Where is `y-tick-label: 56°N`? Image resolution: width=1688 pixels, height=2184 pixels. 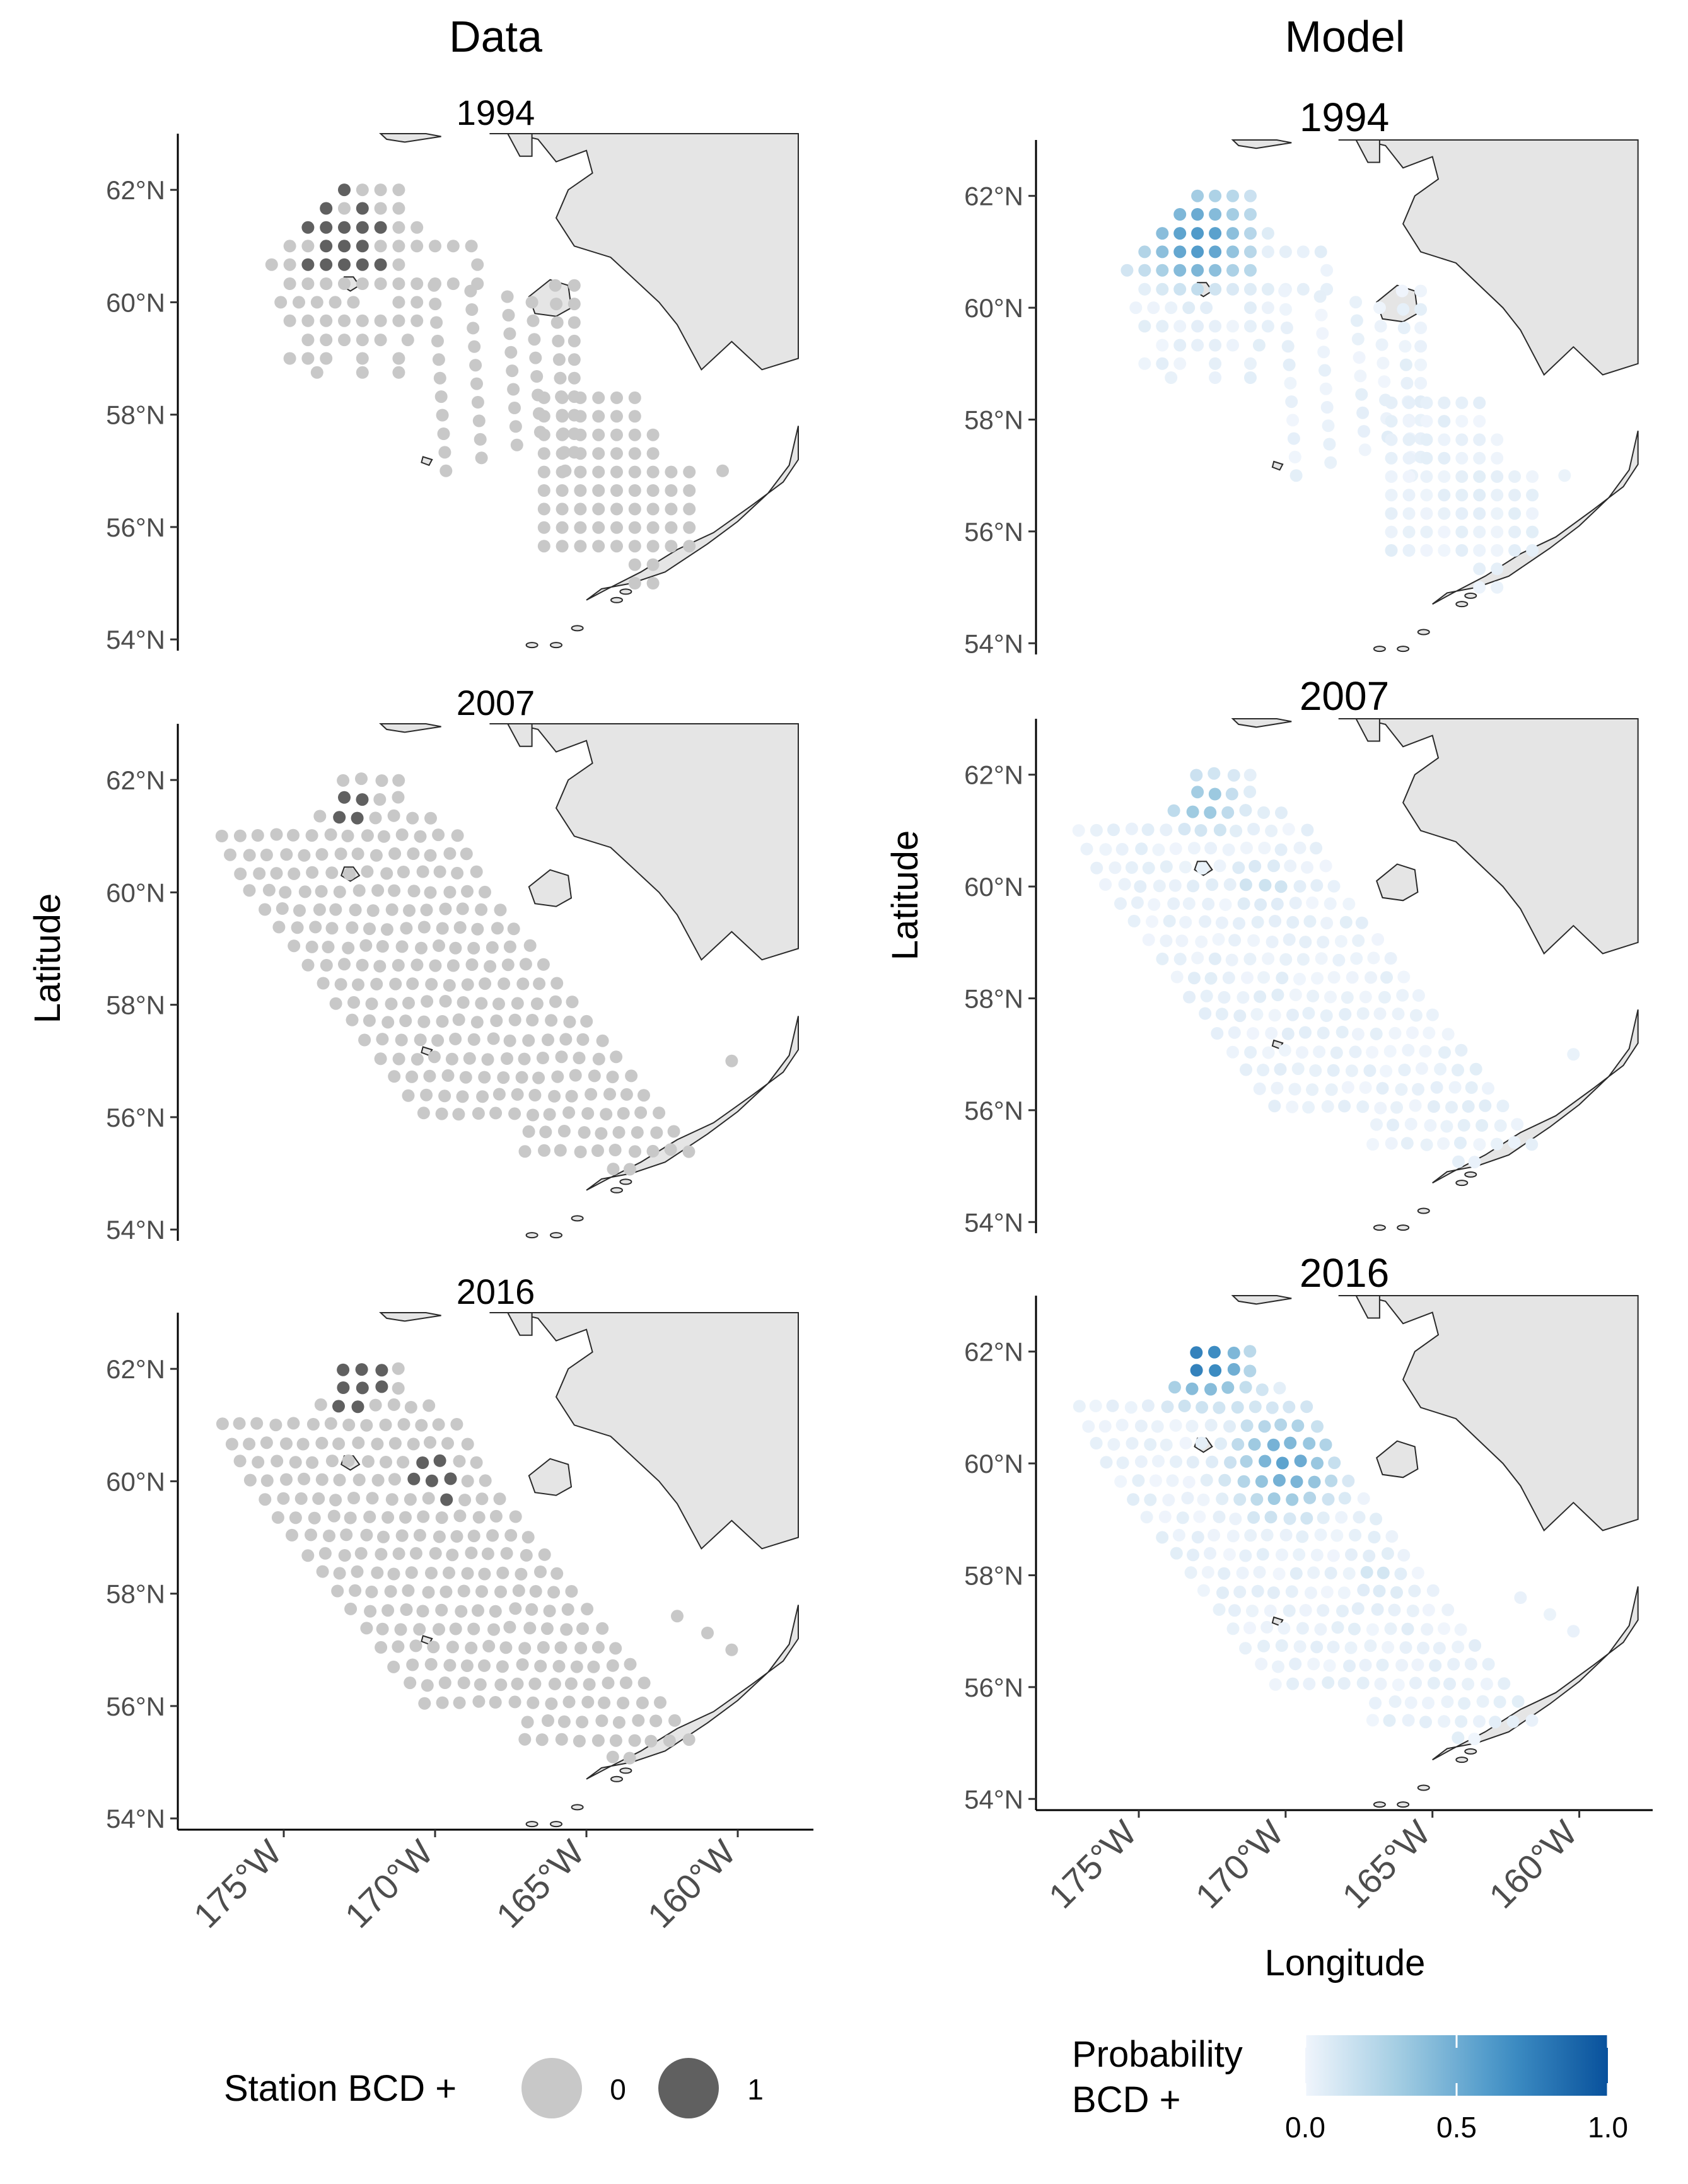 y-tick-label: 56°N is located at coordinates (994, 1110).